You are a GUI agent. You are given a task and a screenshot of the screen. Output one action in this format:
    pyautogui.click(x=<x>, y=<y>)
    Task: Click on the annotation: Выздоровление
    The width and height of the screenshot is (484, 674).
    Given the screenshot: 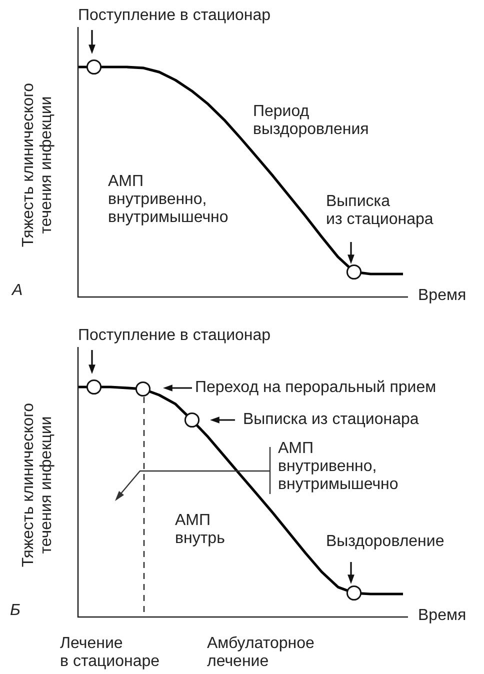 What is the action you would take?
    pyautogui.click(x=385, y=542)
    